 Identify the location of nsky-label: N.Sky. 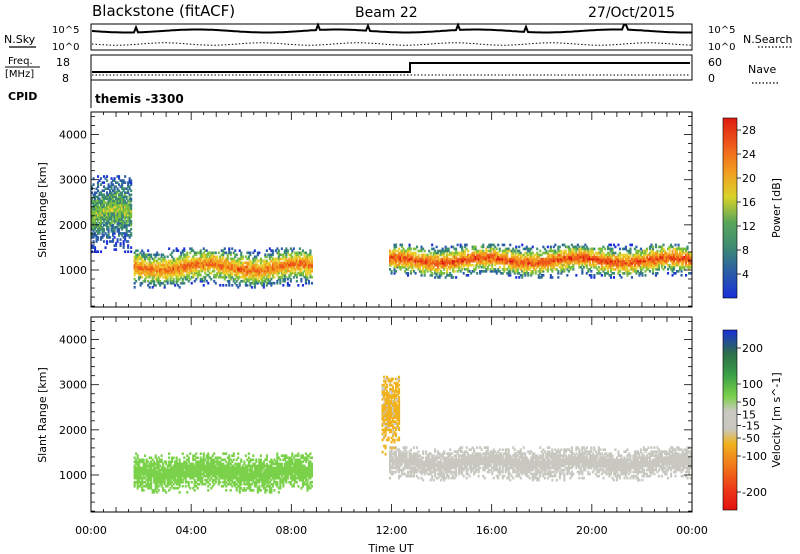
(20, 39).